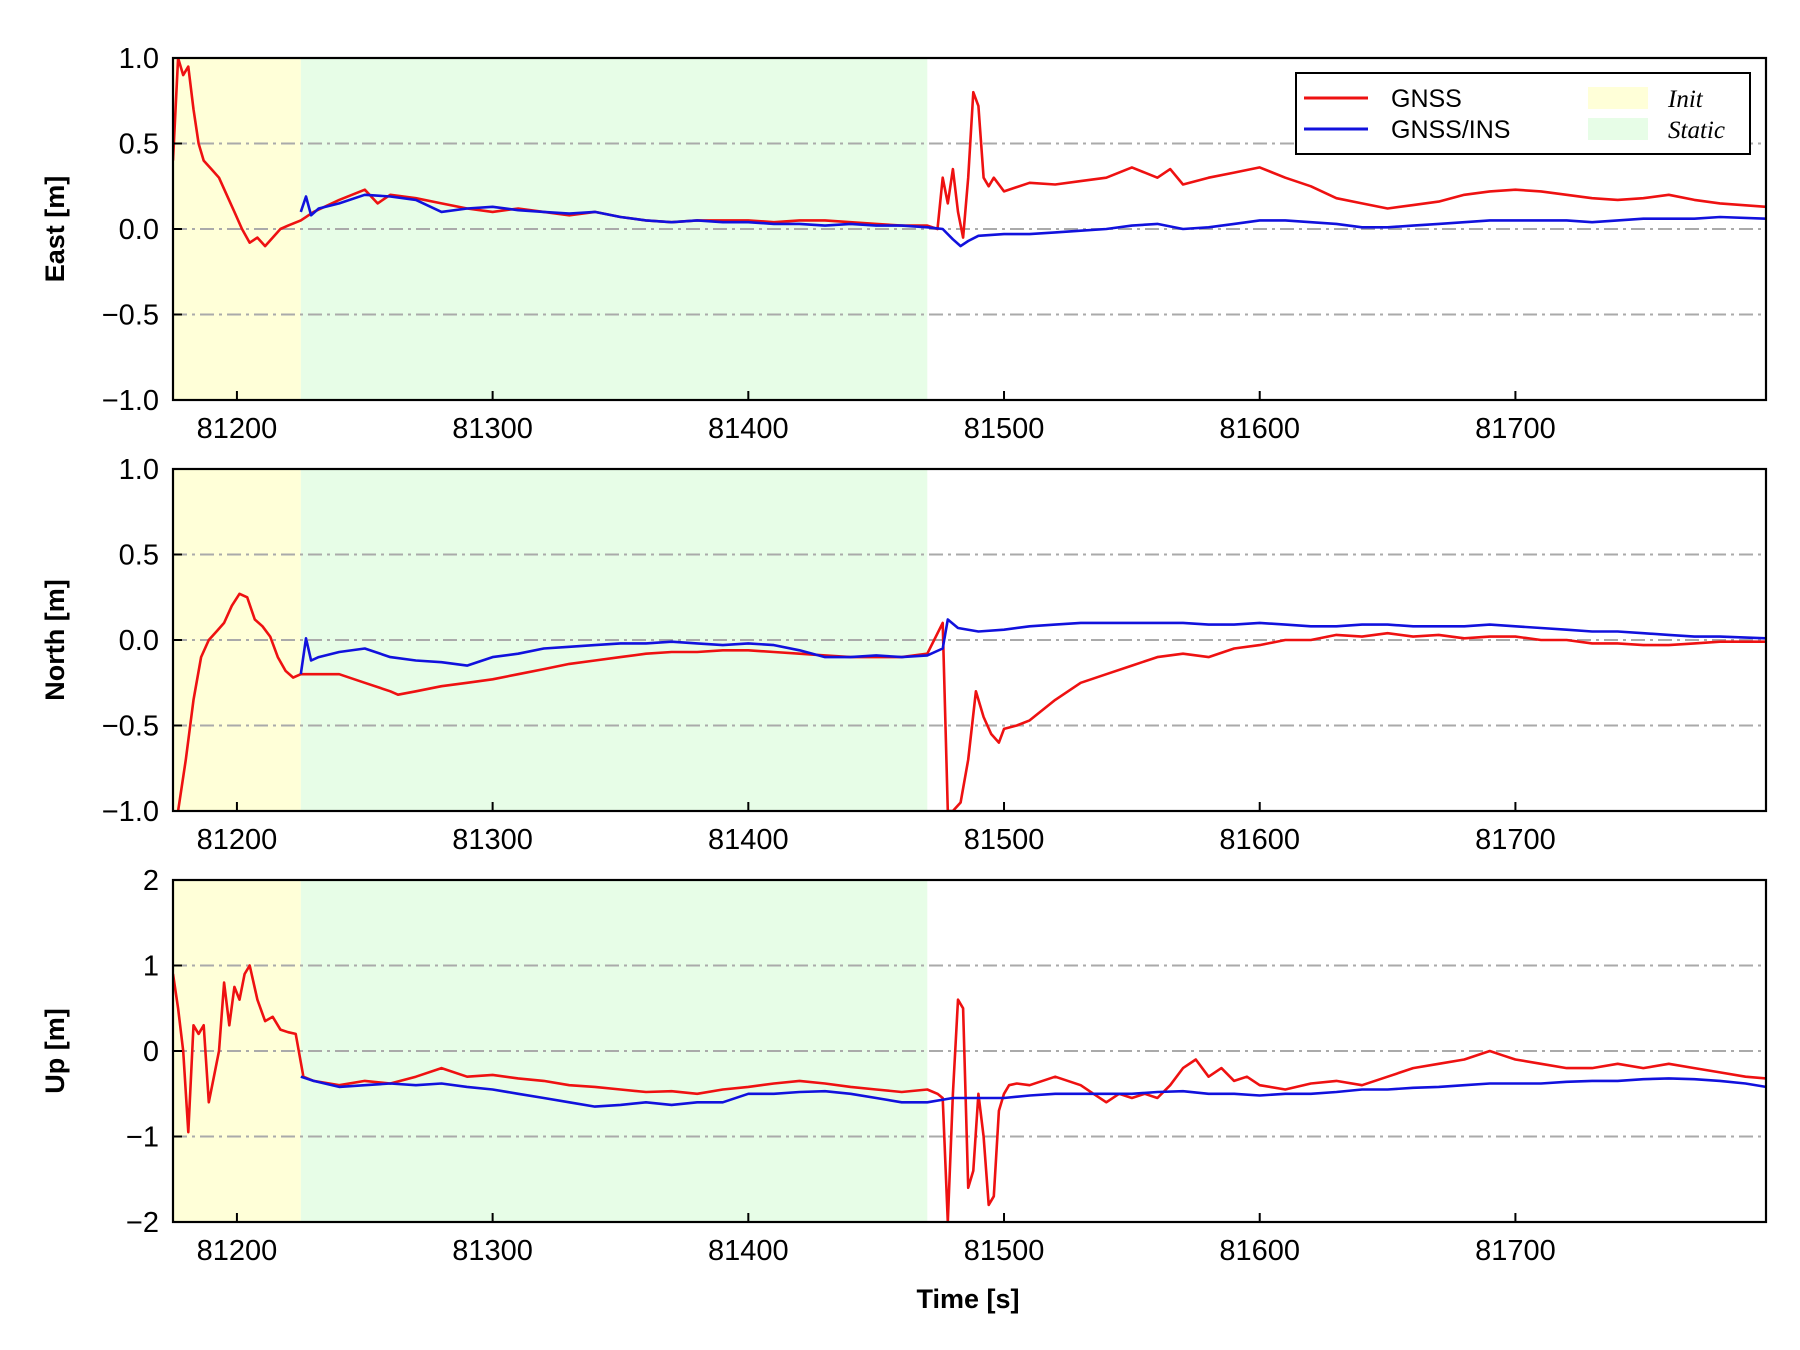 This screenshot has width=1800, height=1350. Describe the element at coordinates (1685, 99) in the screenshot. I see `legend-label-init: Init` at that location.